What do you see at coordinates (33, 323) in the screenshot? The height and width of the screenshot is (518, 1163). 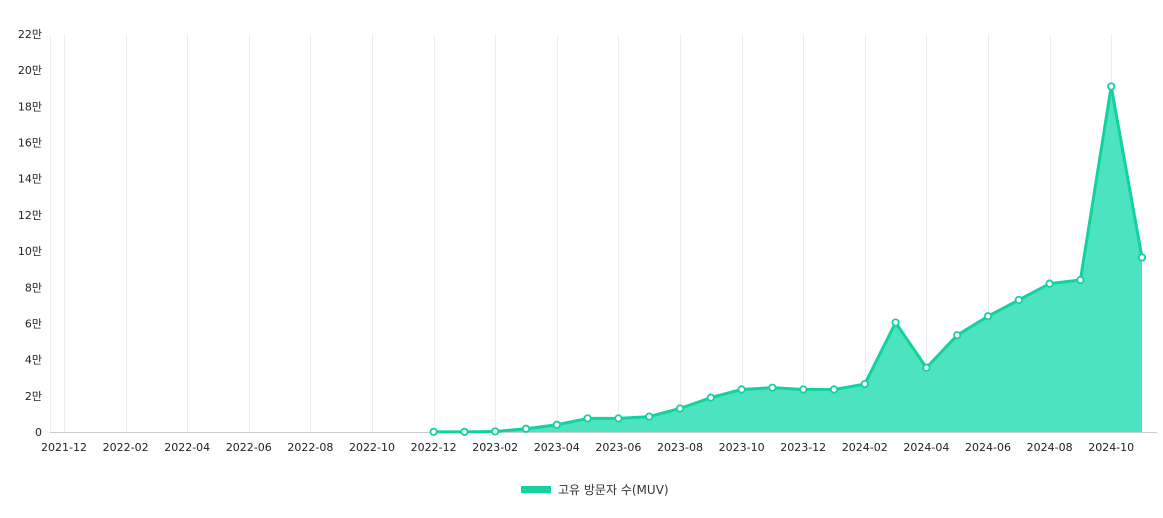 I see `y-tick-label: 6만` at bounding box center [33, 323].